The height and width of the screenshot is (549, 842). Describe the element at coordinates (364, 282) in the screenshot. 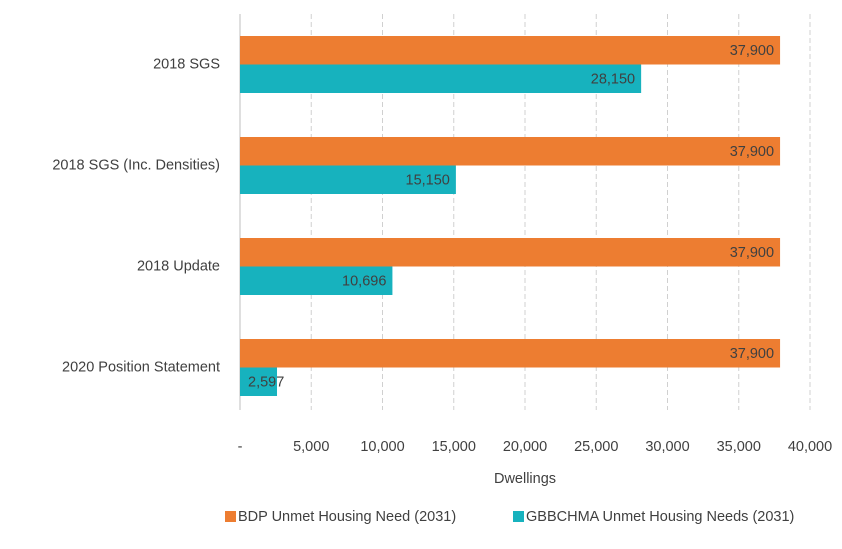

I see `bar-value-label: 10,696` at that location.